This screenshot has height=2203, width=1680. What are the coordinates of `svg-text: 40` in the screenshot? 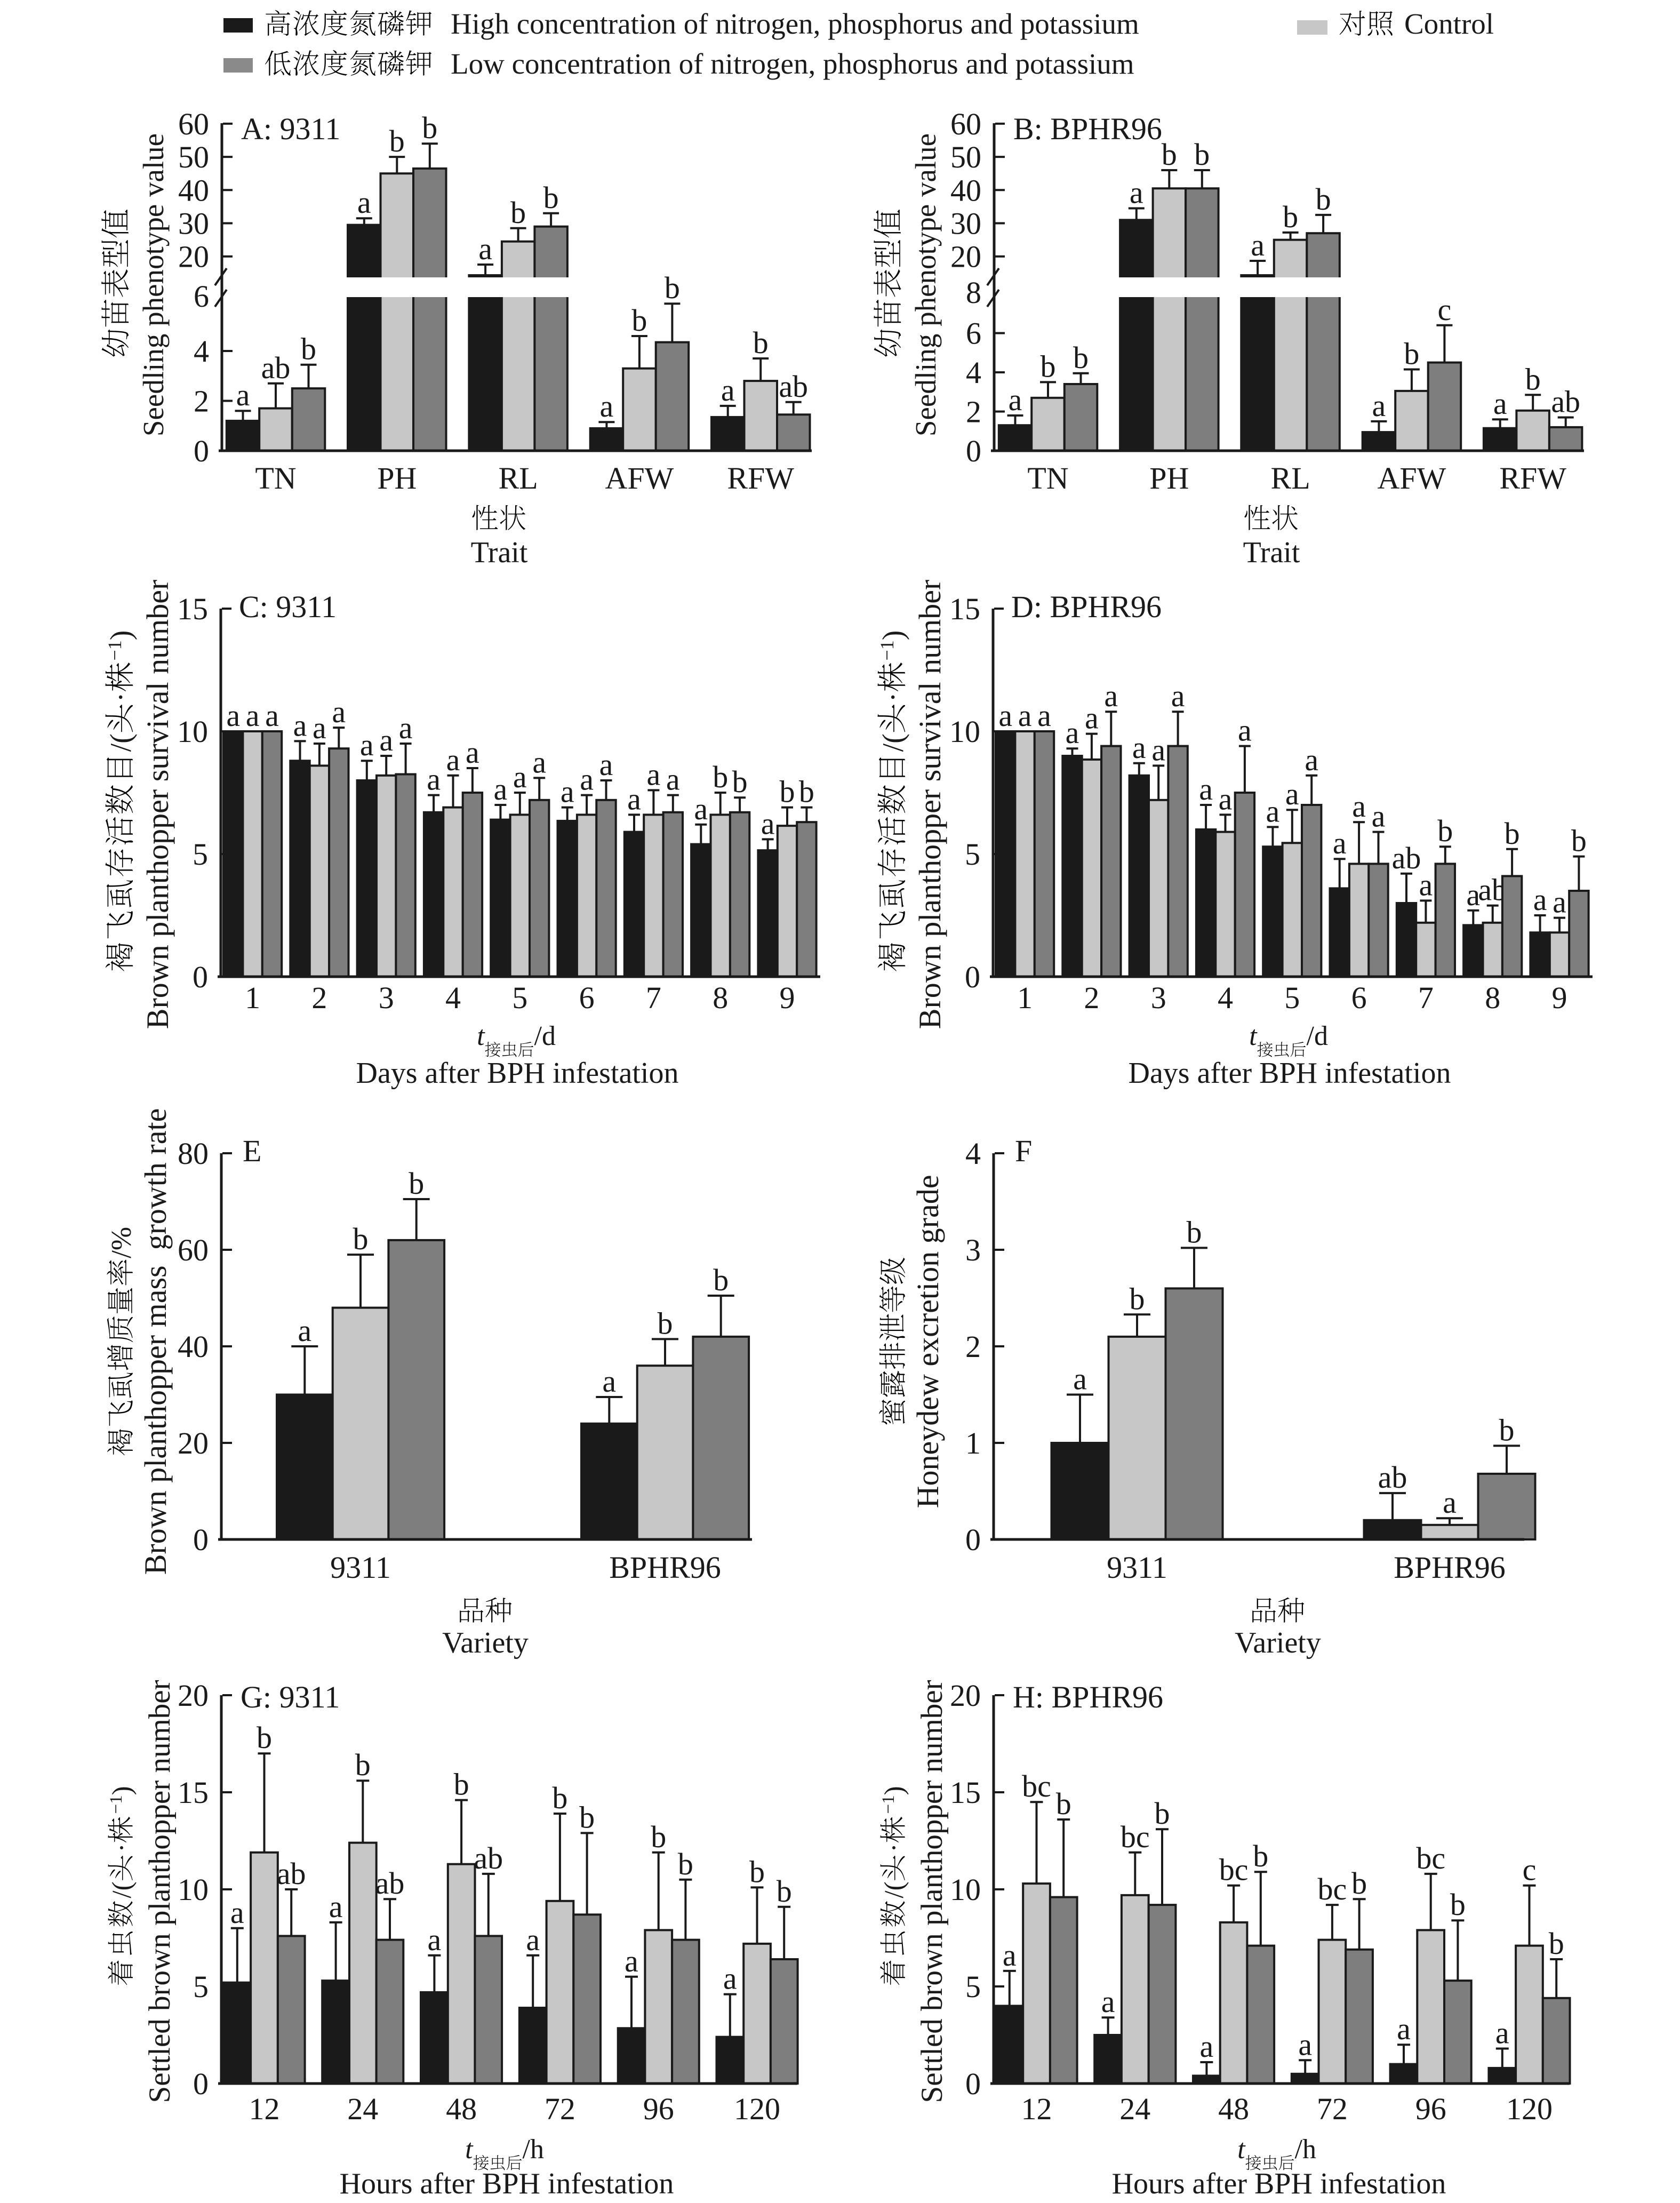 It's located at (193, 190).